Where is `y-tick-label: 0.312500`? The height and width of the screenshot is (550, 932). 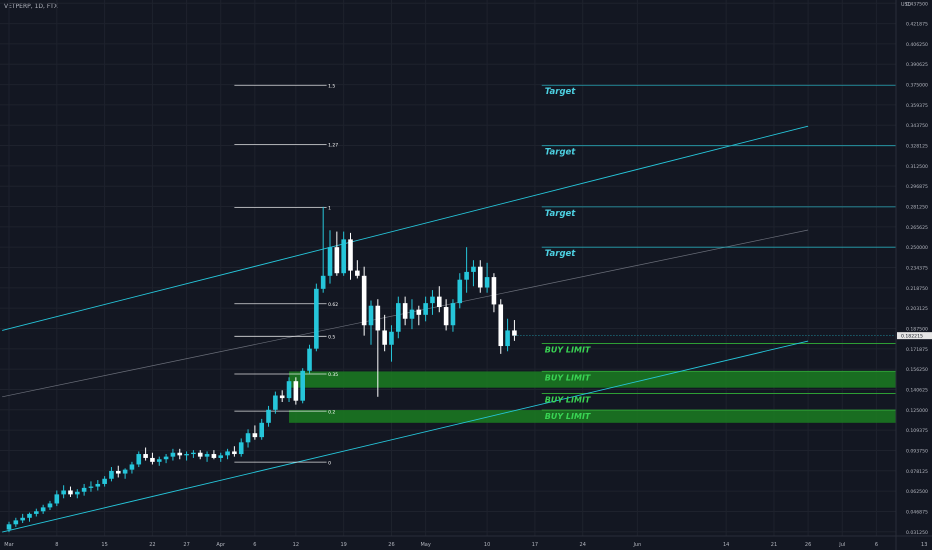
y-tick-label: 0.312500 is located at coordinates (917, 167).